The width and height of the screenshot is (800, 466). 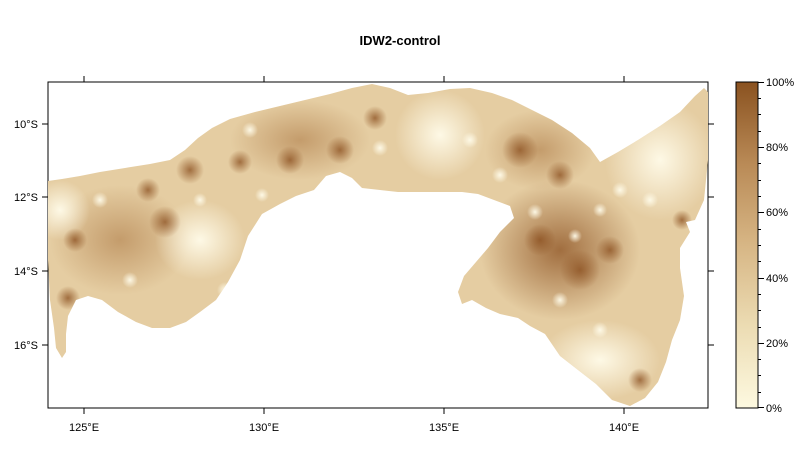 What do you see at coordinates (747, 245) in the screenshot?
I see `legend-colorbar` at bounding box center [747, 245].